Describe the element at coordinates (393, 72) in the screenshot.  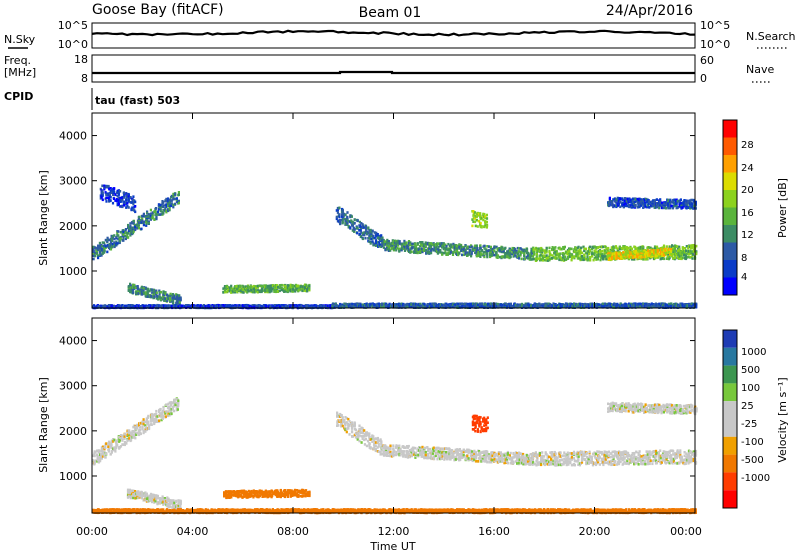
I see `freq-line` at that location.